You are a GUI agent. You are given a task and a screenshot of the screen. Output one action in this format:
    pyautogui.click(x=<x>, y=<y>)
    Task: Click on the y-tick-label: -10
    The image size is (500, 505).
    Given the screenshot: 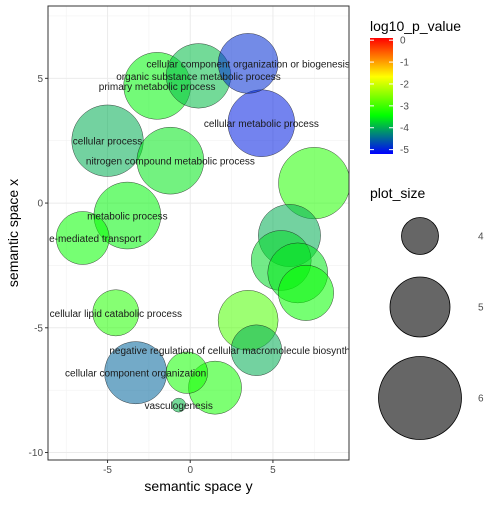 What is the action you would take?
    pyautogui.click(x=36, y=453)
    